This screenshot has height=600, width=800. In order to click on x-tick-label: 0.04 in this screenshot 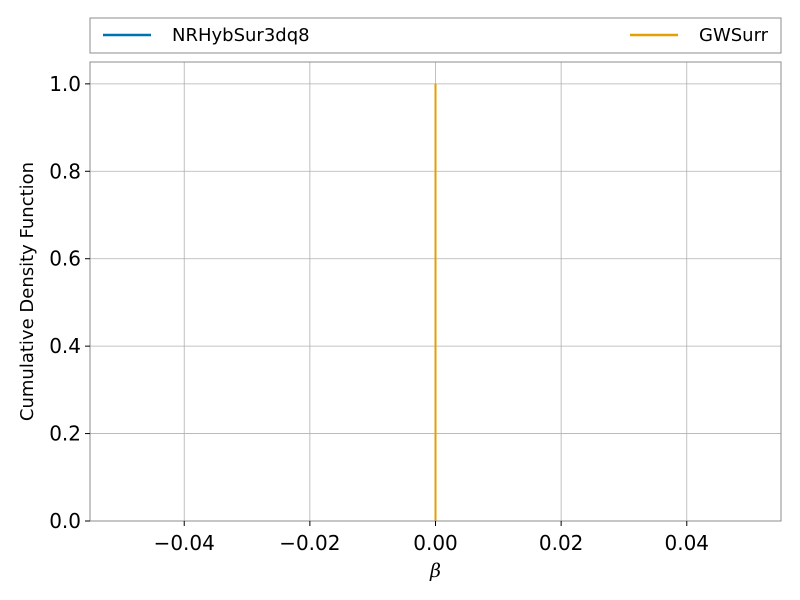, I will do `click(687, 543)`.